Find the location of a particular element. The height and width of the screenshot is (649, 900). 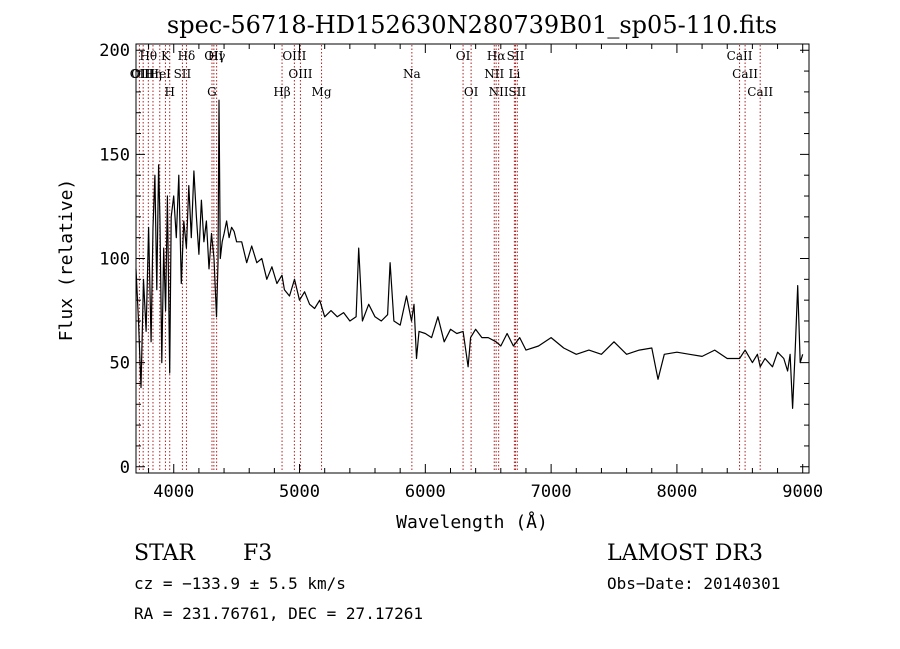

y-tick-label: 100 is located at coordinates (114, 260).